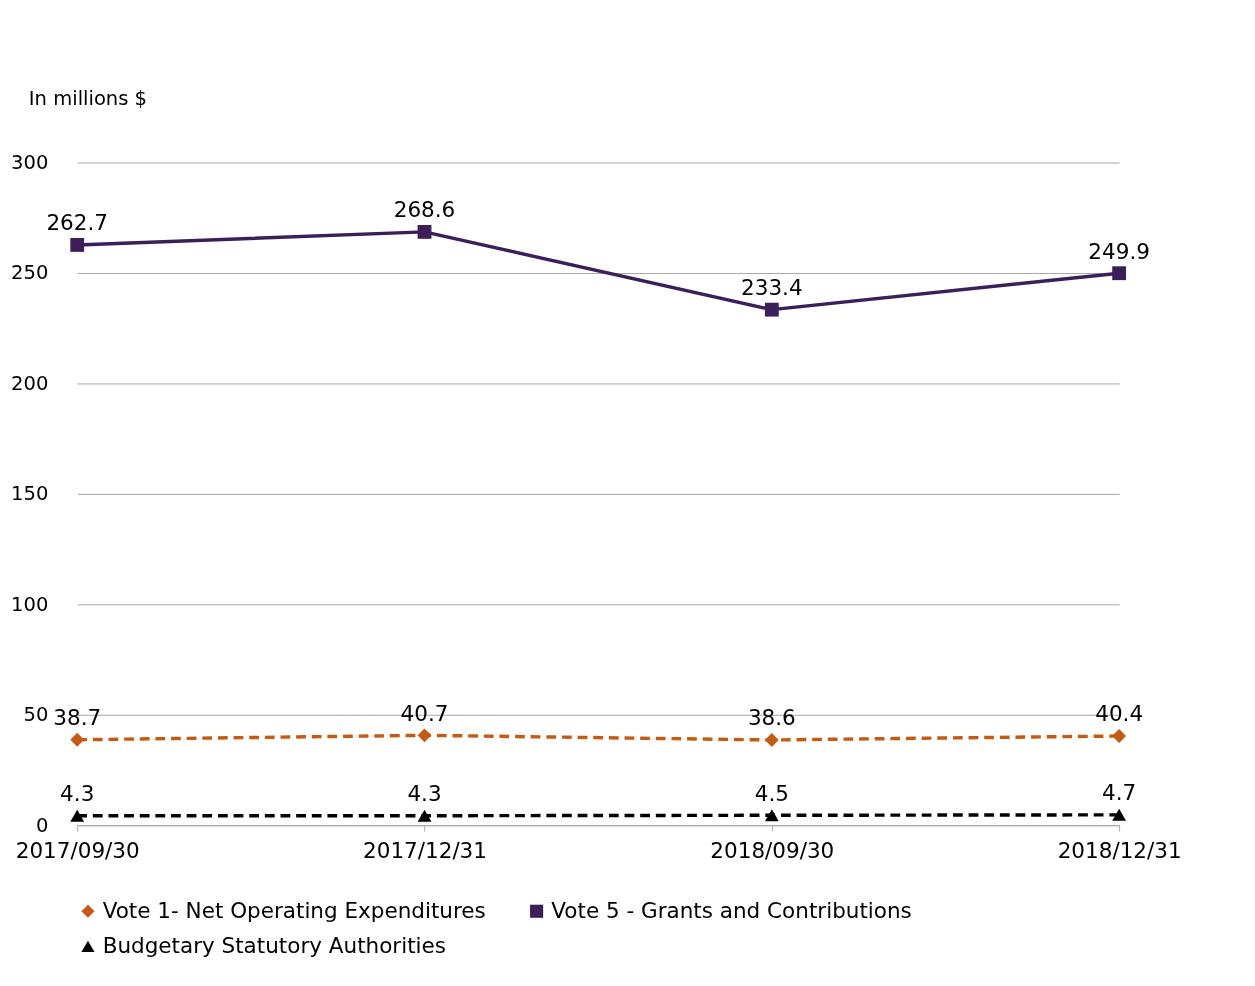  I want to click on data-label: 4.7, so click(1119, 793).